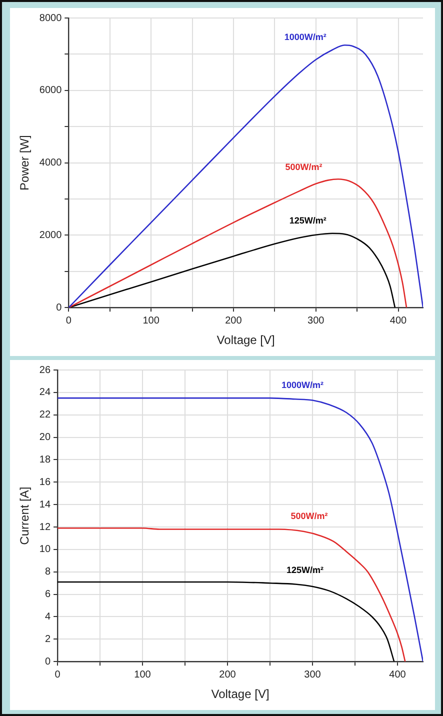 This screenshot has width=443, height=716. Describe the element at coordinates (45, 460) in the screenshot. I see `y-tick-label: 18` at that location.